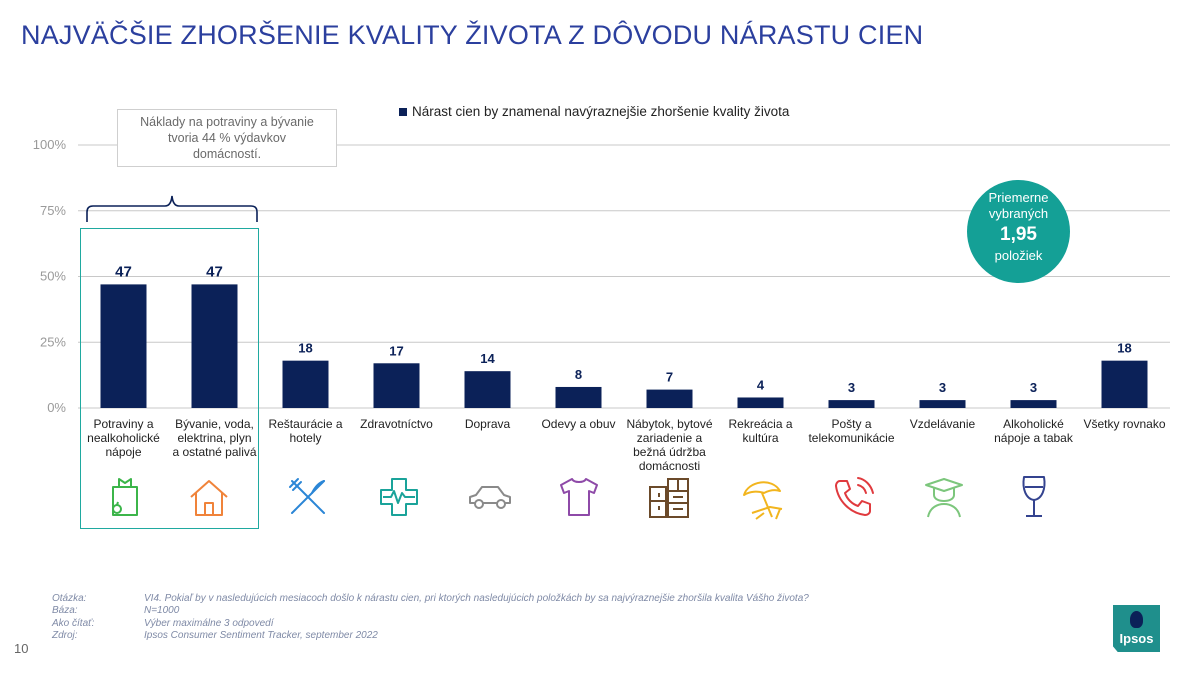 Image resolution: width=1200 pixels, height=675 pixels. I want to click on data-label: 4, so click(761, 384).